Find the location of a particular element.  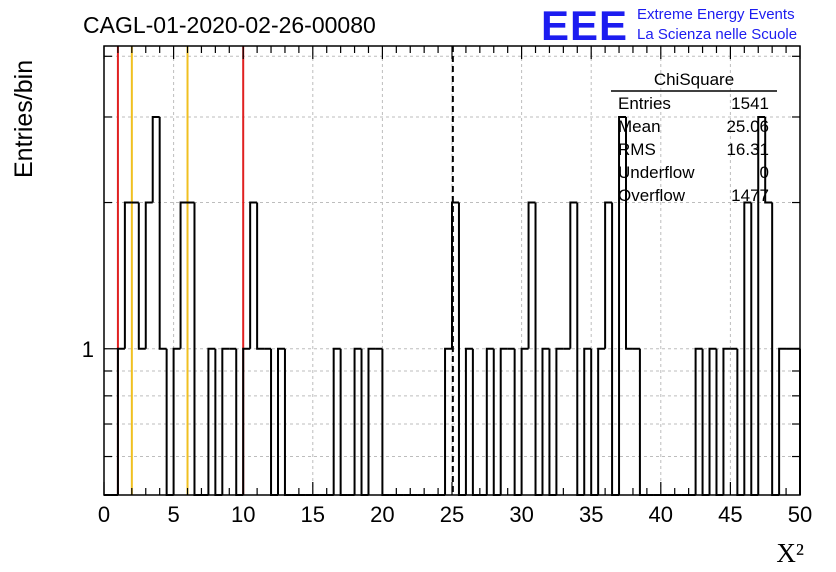

stats-value: 1541 is located at coordinates (750, 103).